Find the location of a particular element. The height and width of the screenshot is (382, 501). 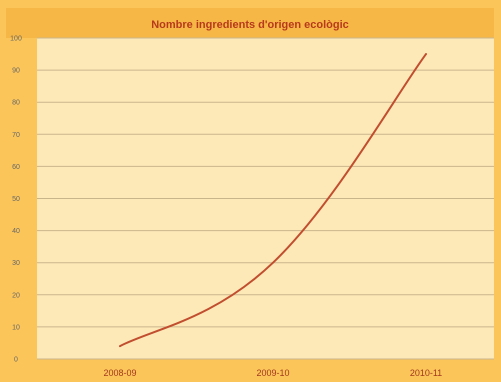

x-tick-label: 2008-09 is located at coordinates (119, 373).